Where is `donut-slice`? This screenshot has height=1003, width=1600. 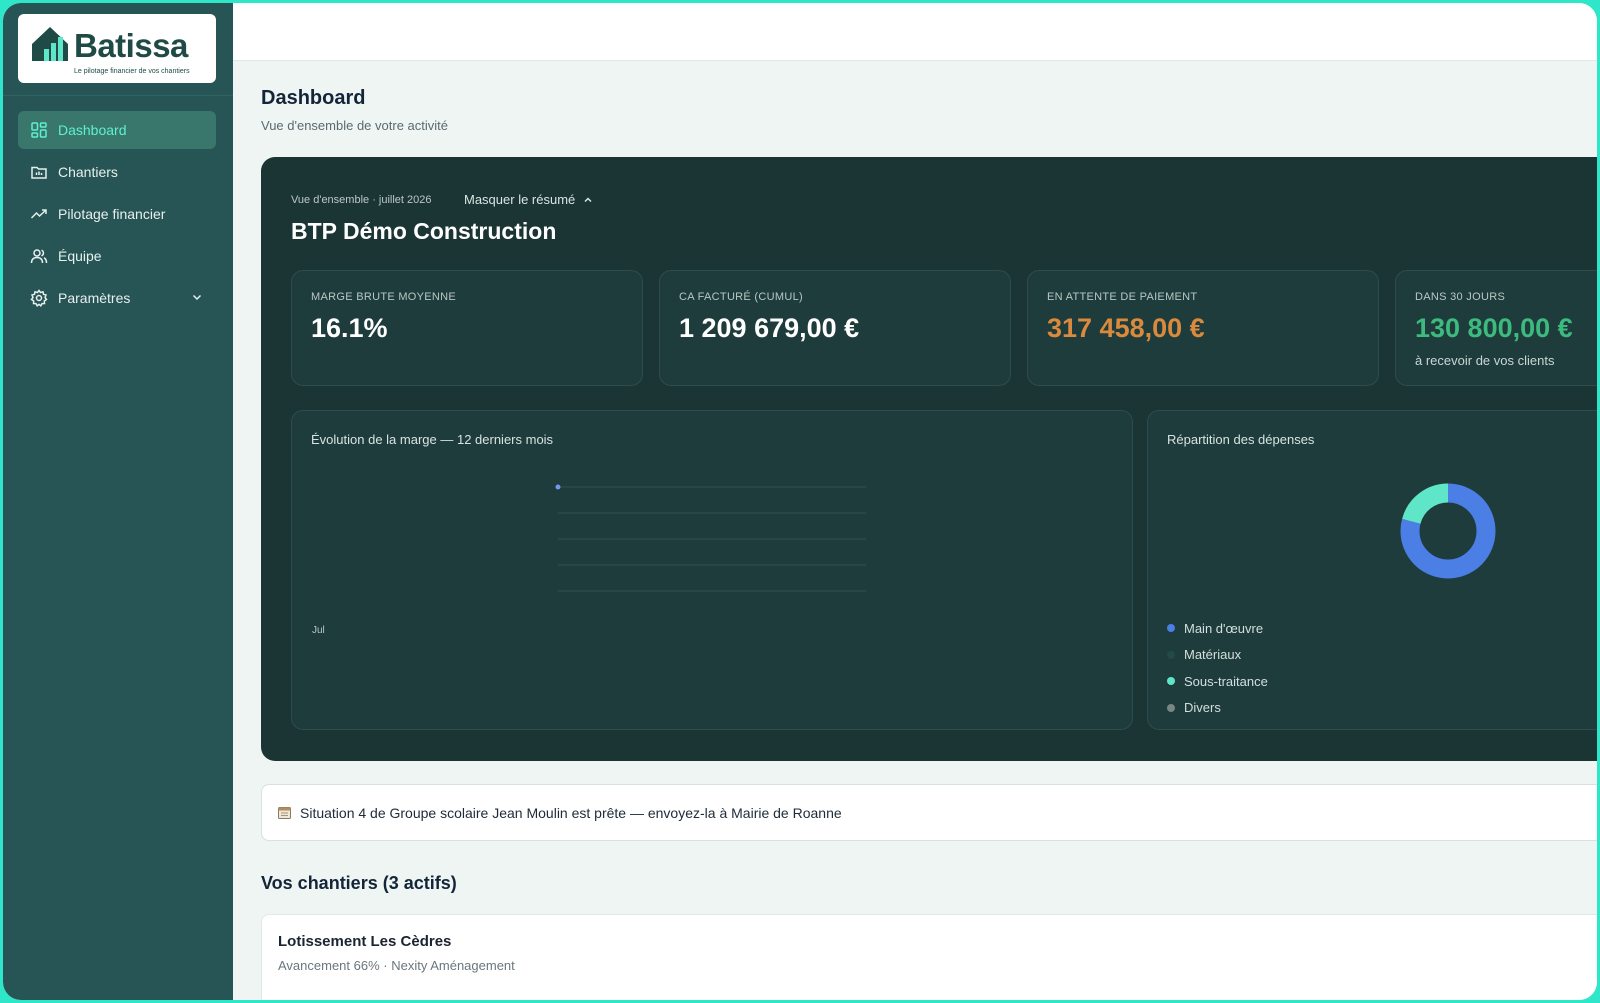
donut-slice is located at coordinates (1448, 531).